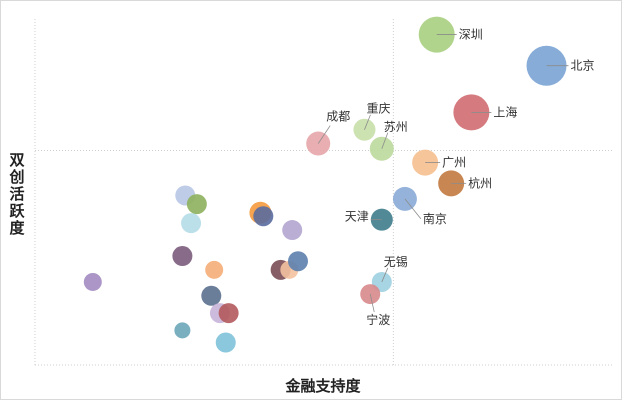 Image resolution: width=622 pixels, height=400 pixels. Describe the element at coordinates (357, 217) in the screenshot. I see `data-label-天津: 天津` at that location.